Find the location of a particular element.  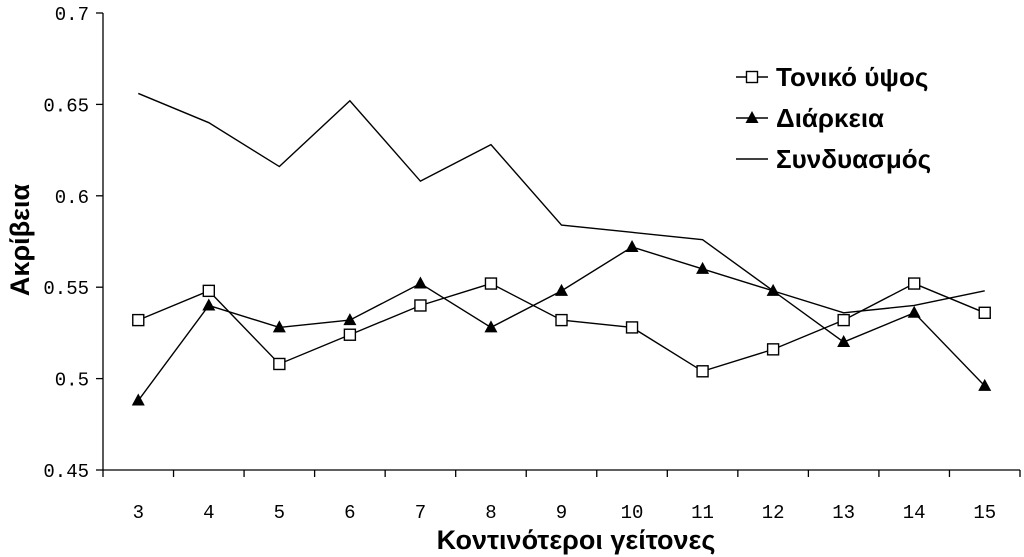

x-tick-label: 12 is located at coordinates (773, 513).